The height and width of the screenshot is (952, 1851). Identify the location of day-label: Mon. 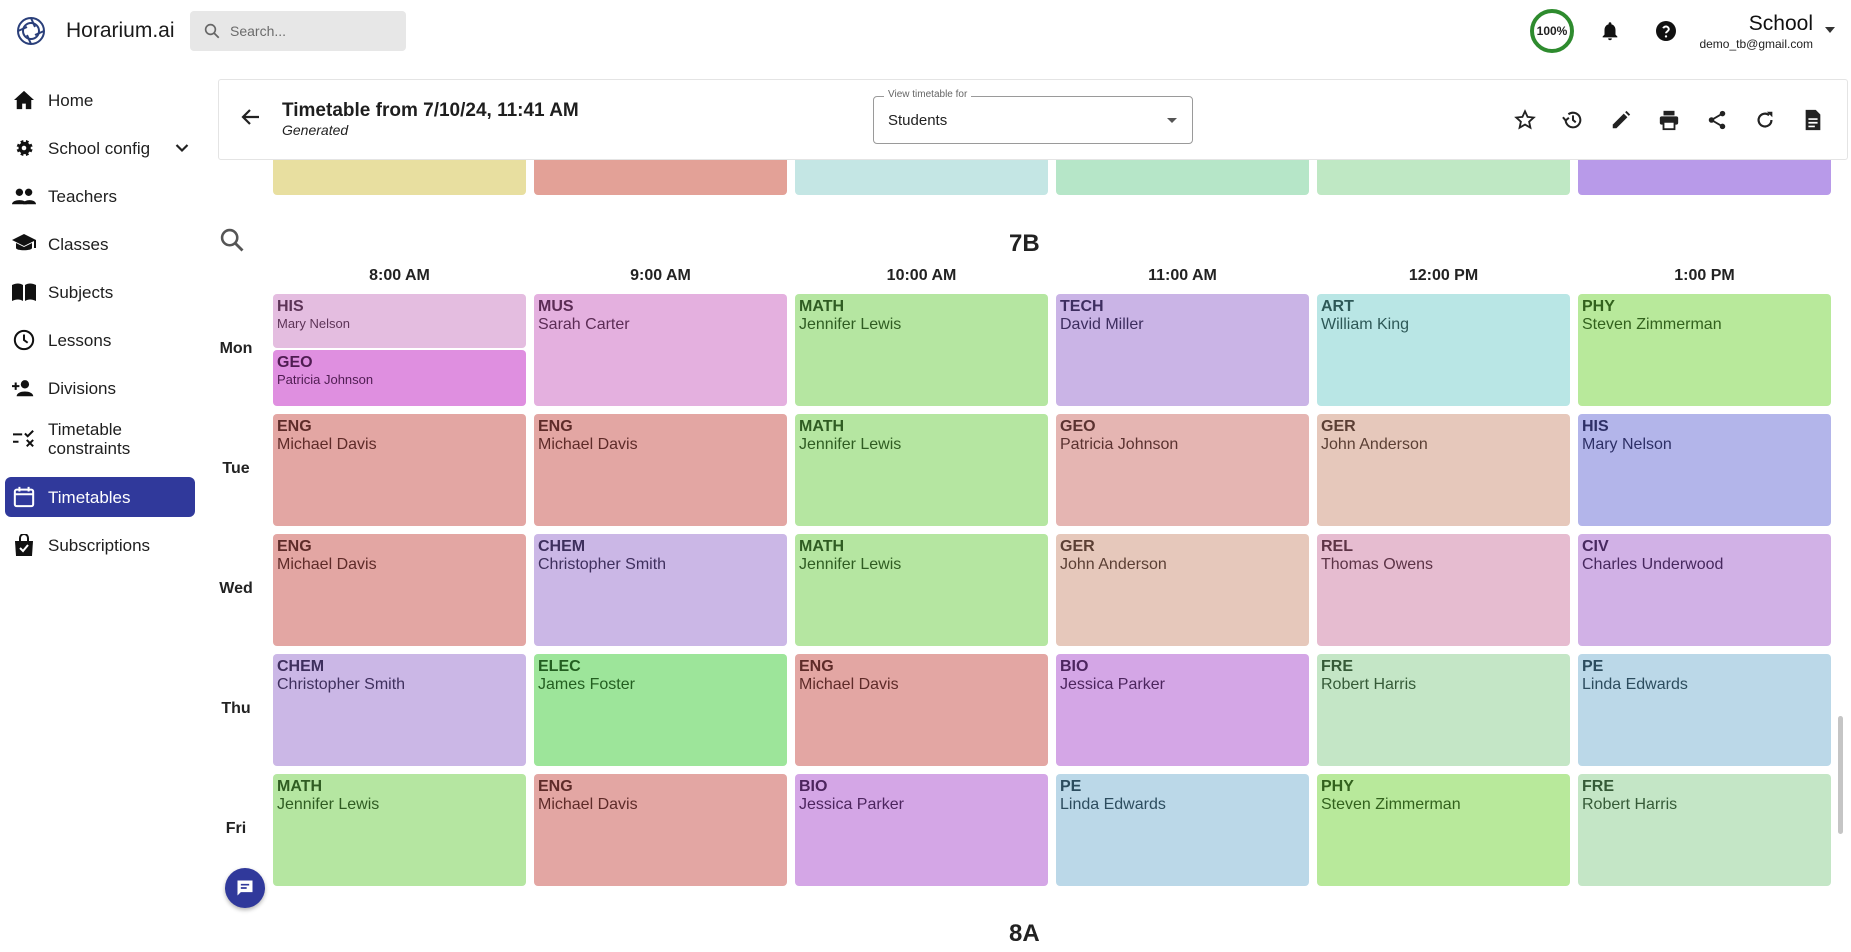
(236, 348).